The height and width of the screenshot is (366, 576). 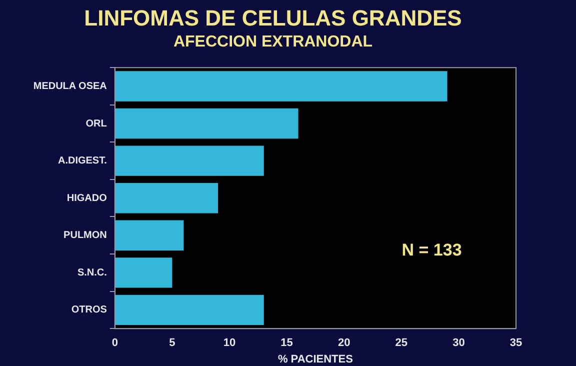 What do you see at coordinates (344, 343) in the screenshot?
I see `x-tick-label: 20` at bounding box center [344, 343].